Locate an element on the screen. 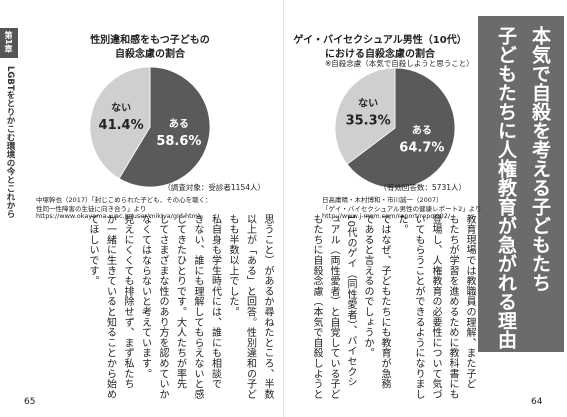  value-label: 58.6% is located at coordinates (178, 141).